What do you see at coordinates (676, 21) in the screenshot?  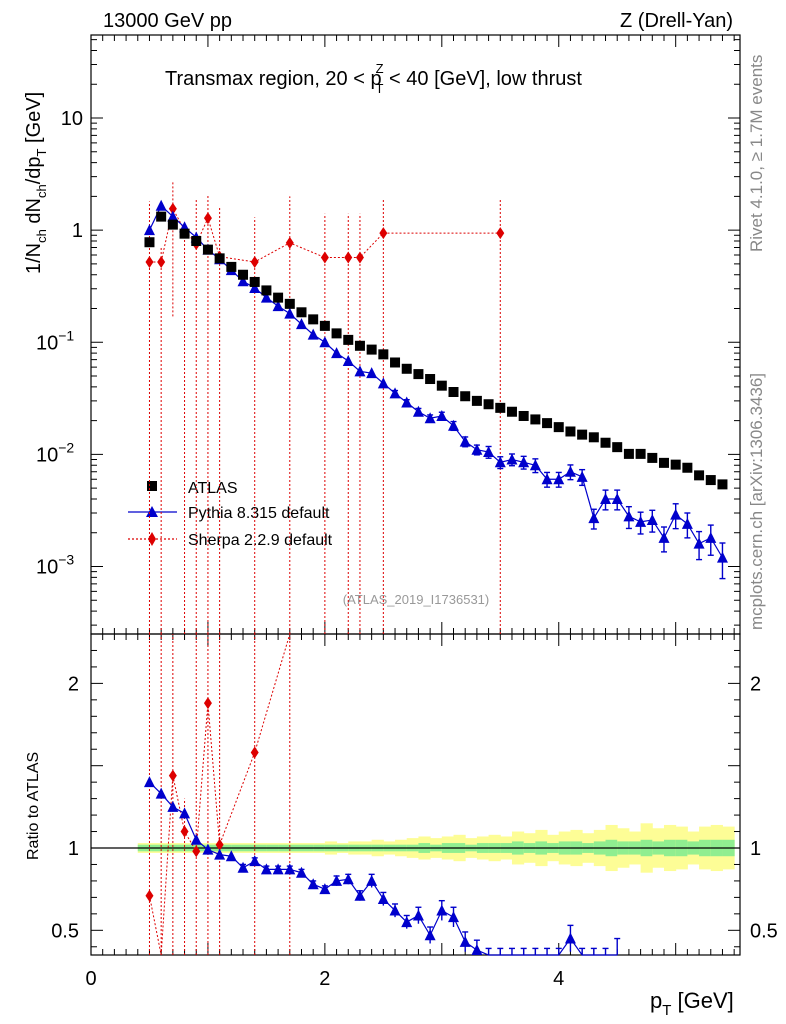 I see `process-label: Z (Drell-Yan)` at bounding box center [676, 21].